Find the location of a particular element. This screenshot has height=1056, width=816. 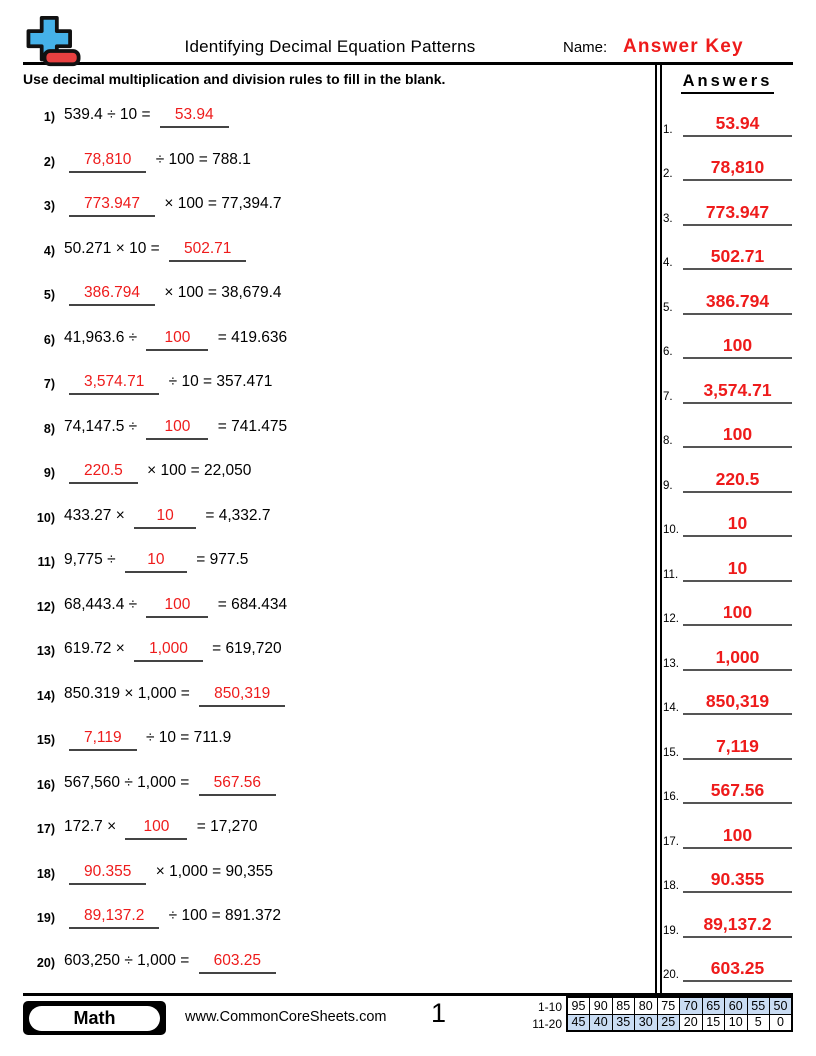

answer-value: 567.56 is located at coordinates (737, 790).